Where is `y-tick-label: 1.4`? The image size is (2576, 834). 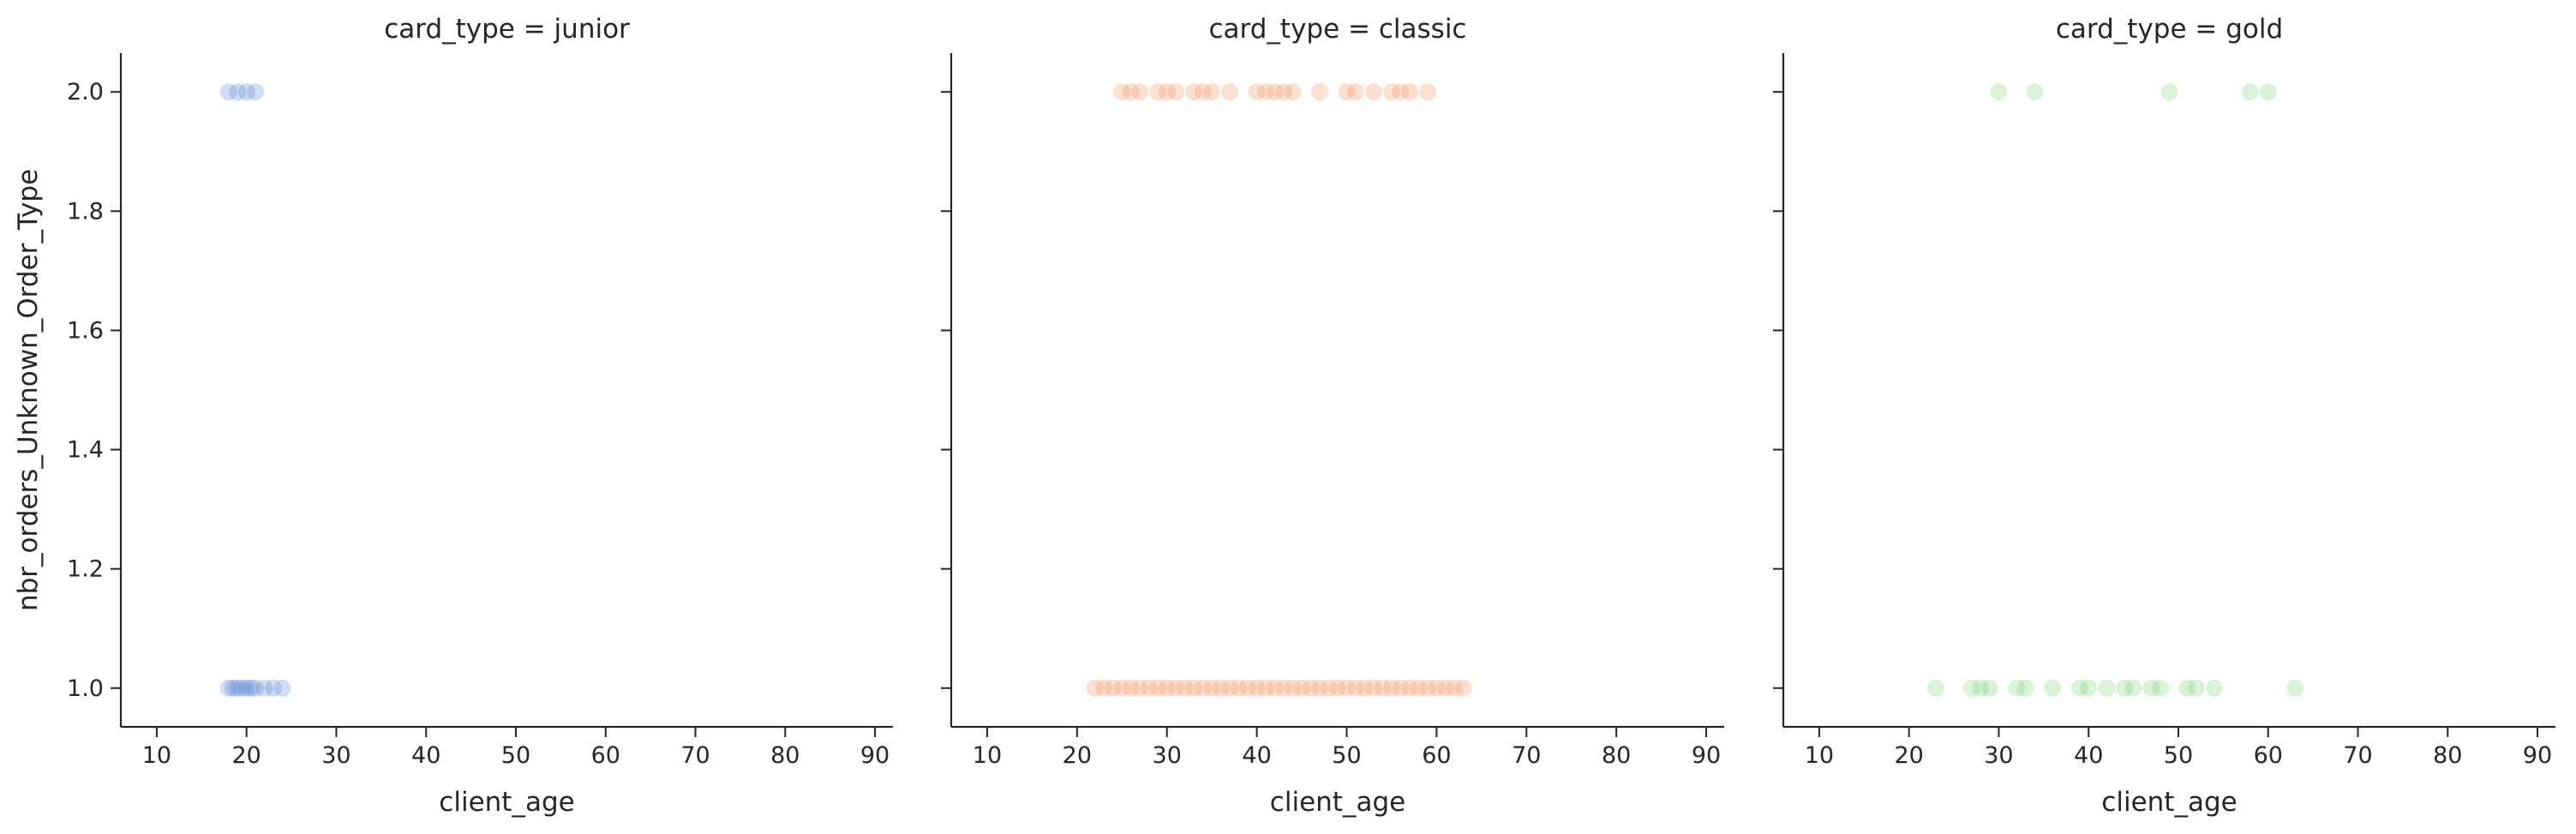 y-tick-label: 1.4 is located at coordinates (85, 450).